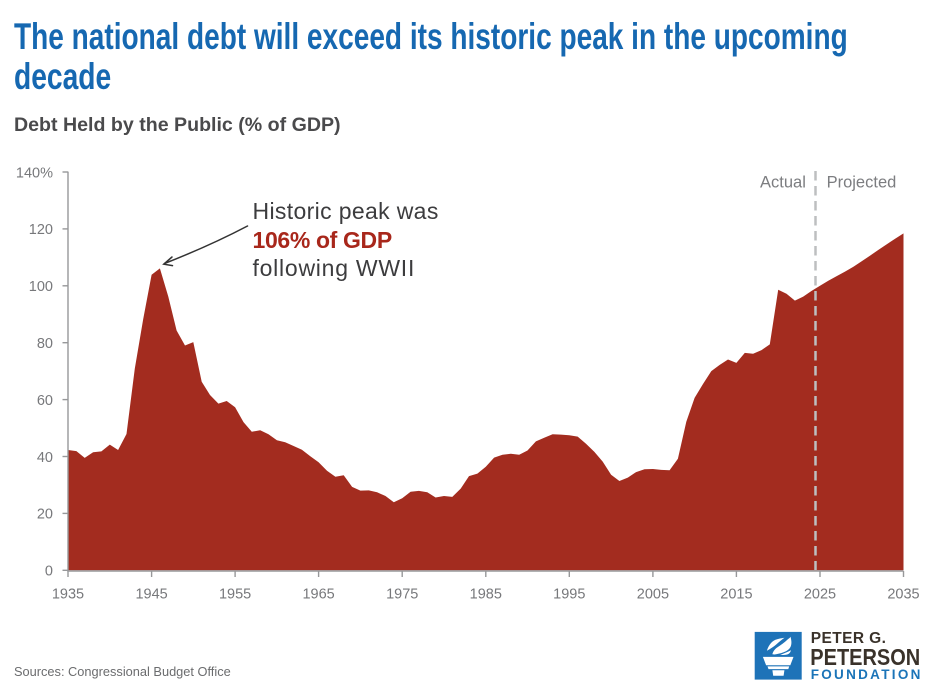 This screenshot has height=697, width=936. Describe the element at coordinates (486, 595) in the screenshot. I see `svg-text: 1985` at that location.